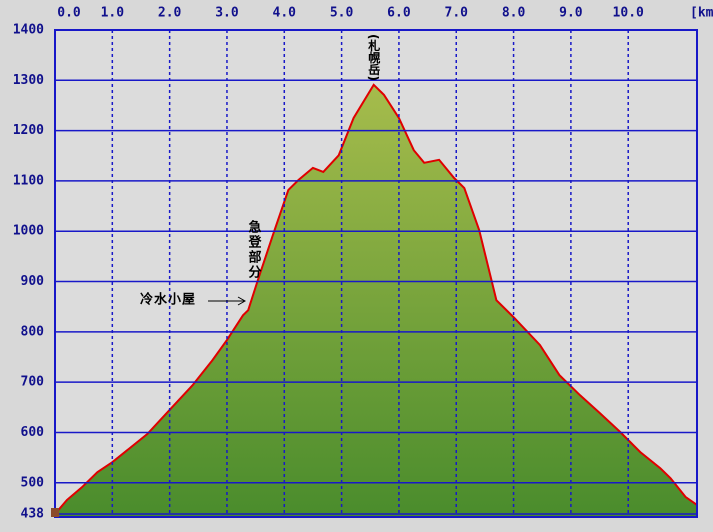 The image size is (713, 532). I want to click on y-tick-label: 1000, so click(28, 231).